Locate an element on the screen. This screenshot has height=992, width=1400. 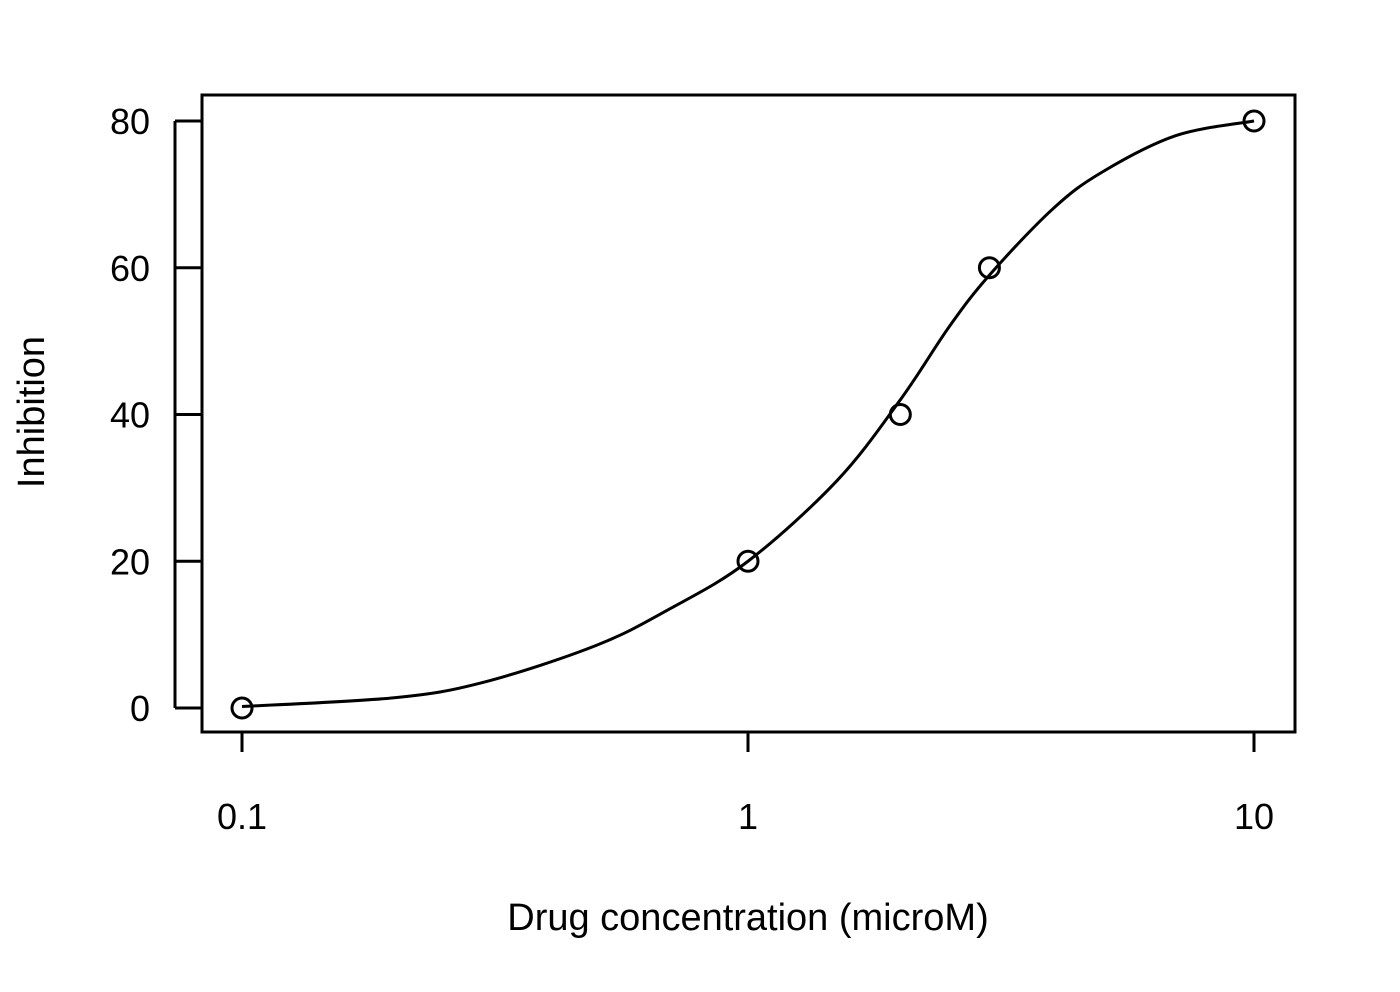
x-ticks: 0.1 1 10 is located at coordinates (745, 784).